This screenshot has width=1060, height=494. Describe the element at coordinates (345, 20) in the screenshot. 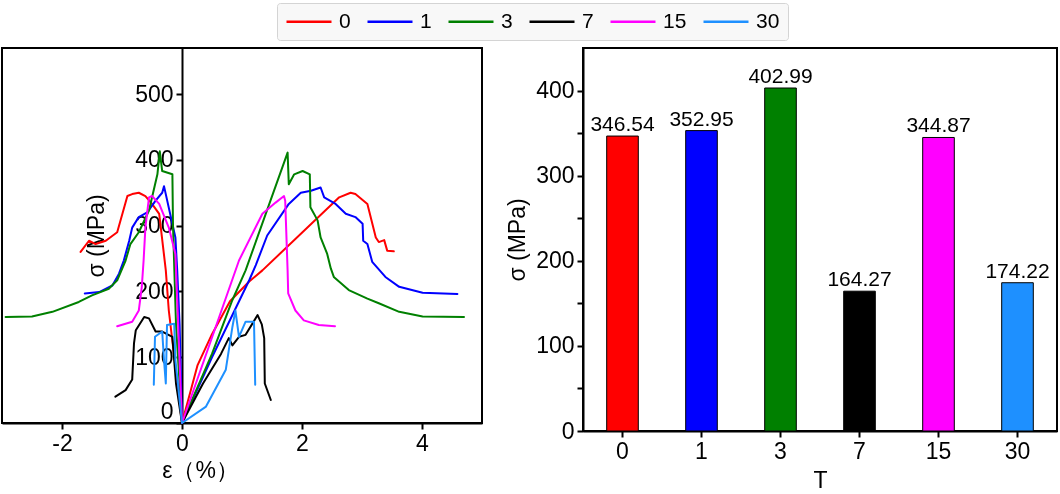

I see `legend-label: 0` at that location.